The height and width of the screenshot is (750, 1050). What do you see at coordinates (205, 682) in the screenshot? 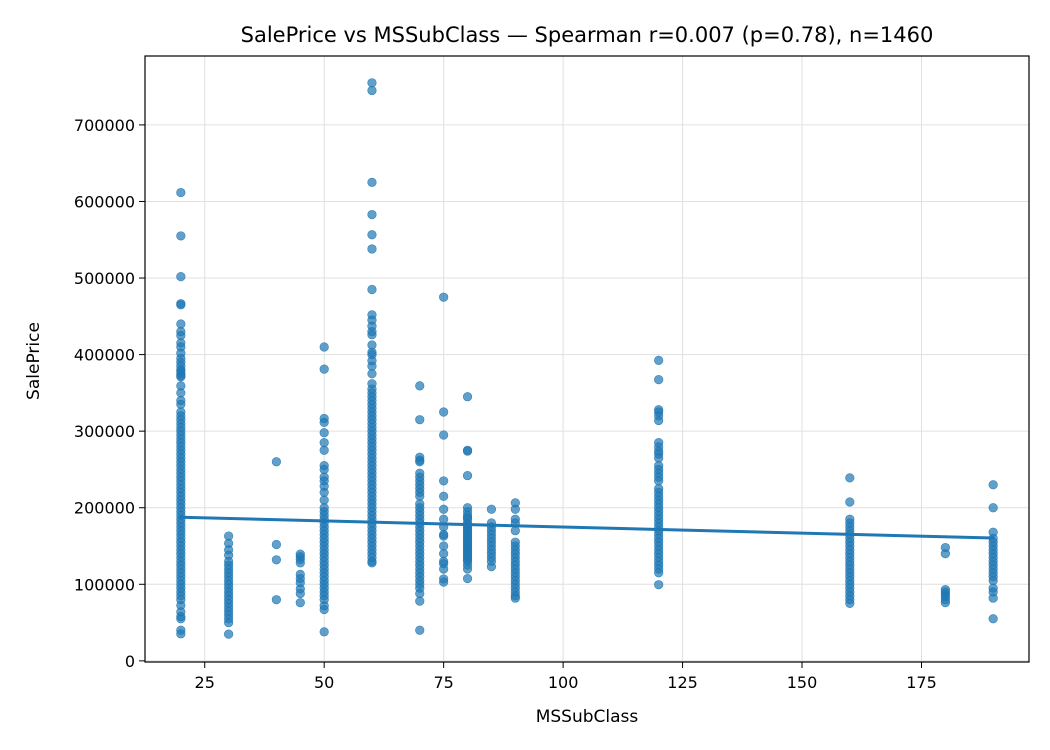
I see `x-tick-label: 25` at bounding box center [205, 682].